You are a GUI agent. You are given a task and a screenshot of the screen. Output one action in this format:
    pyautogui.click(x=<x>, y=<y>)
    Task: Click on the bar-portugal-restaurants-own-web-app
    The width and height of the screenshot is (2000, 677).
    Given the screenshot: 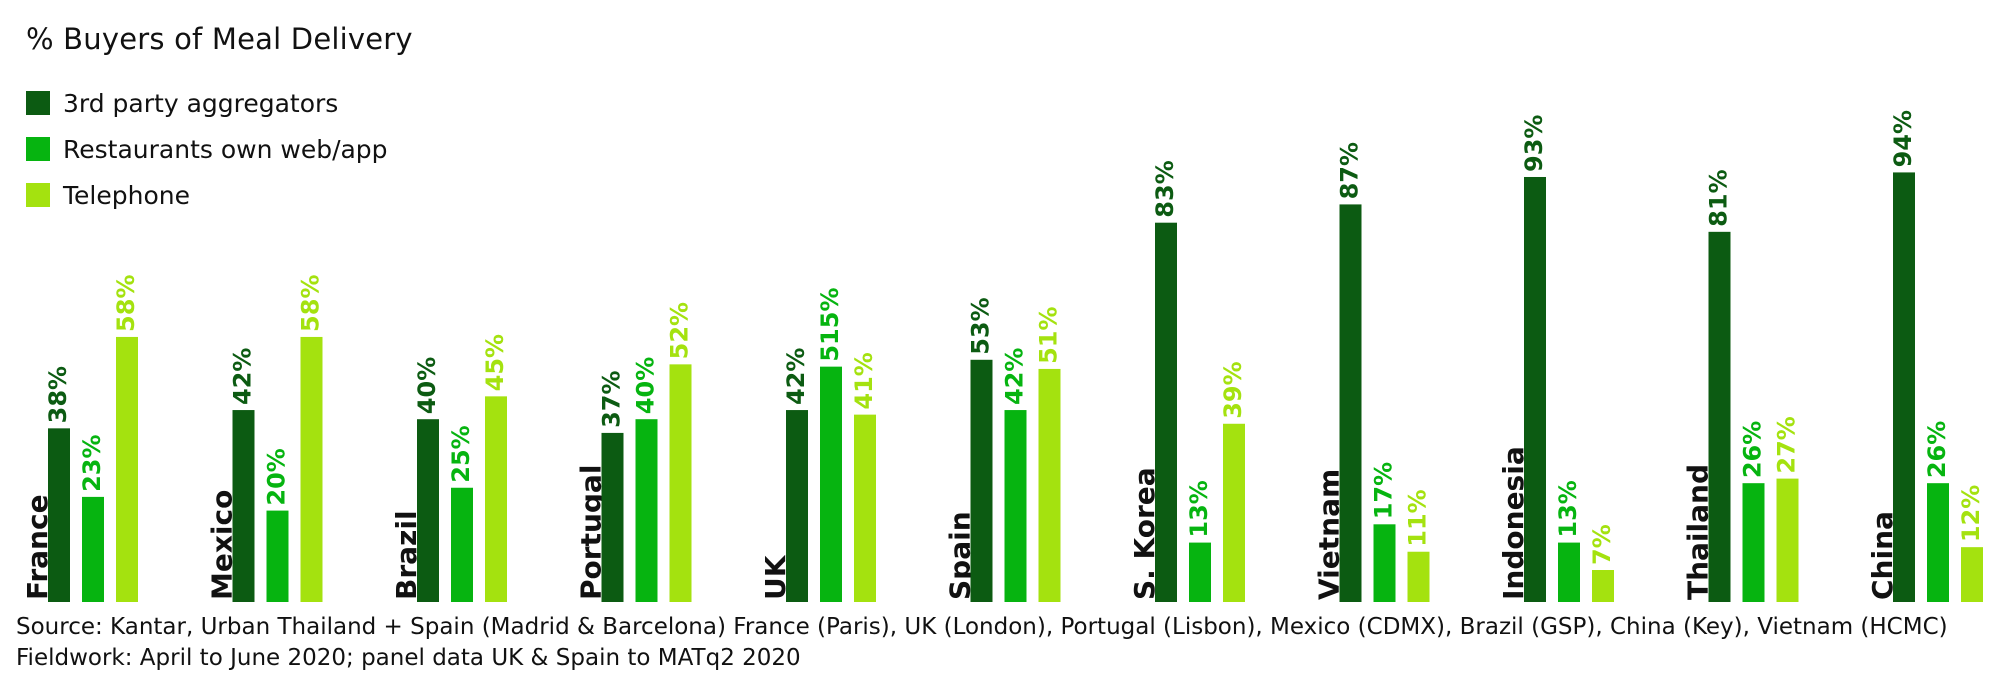 What is the action you would take?
    pyautogui.click(x=646, y=510)
    